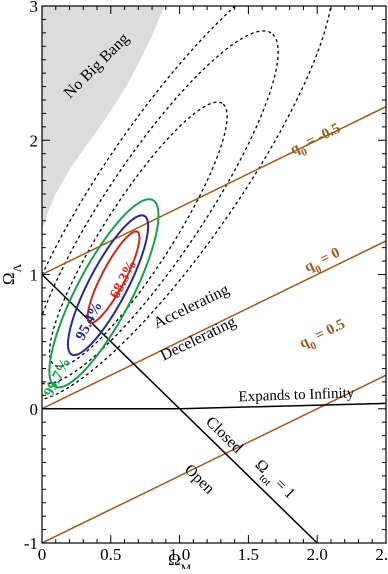 The image size is (388, 574). What do you see at coordinates (296, 395) in the screenshot?
I see `expands-to-infinity-label: Expands to Infinity` at bounding box center [296, 395].